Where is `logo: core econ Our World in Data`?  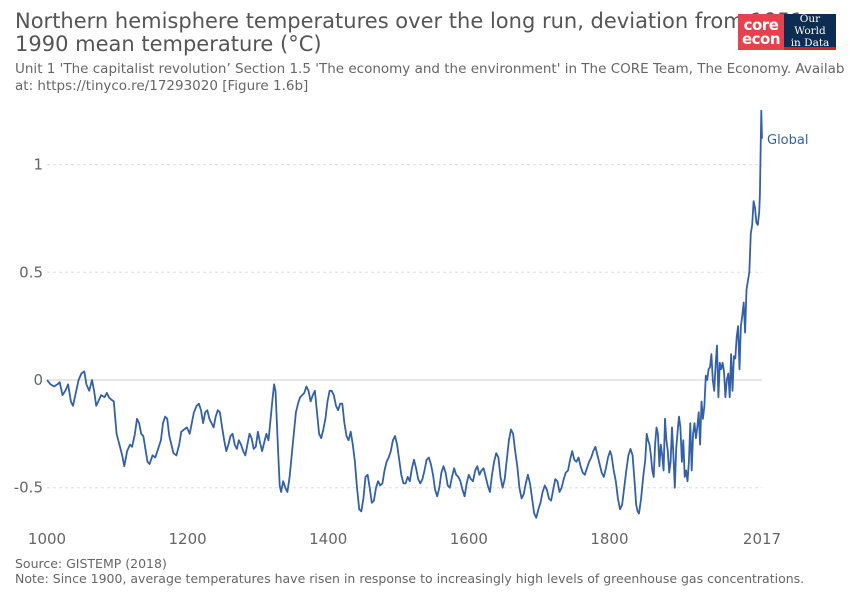 logo: core econ Our World in Data is located at coordinates (787, 31).